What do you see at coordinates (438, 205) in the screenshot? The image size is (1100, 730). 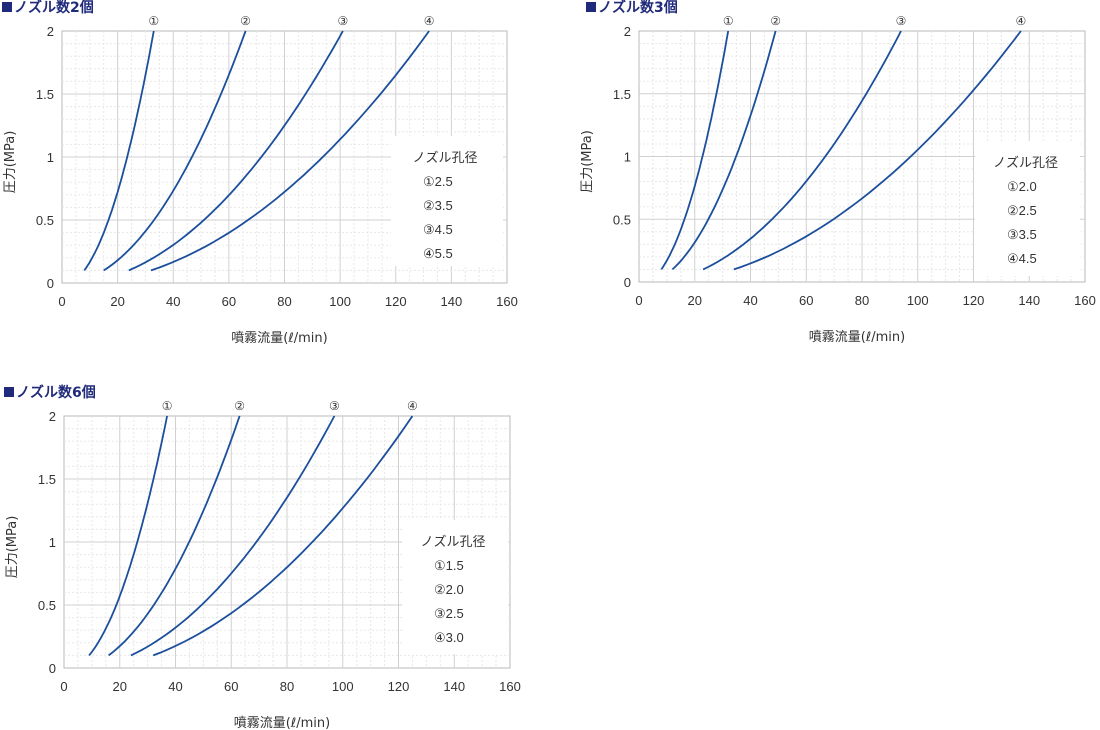 I see `legend-item: ②3.5` at bounding box center [438, 205].